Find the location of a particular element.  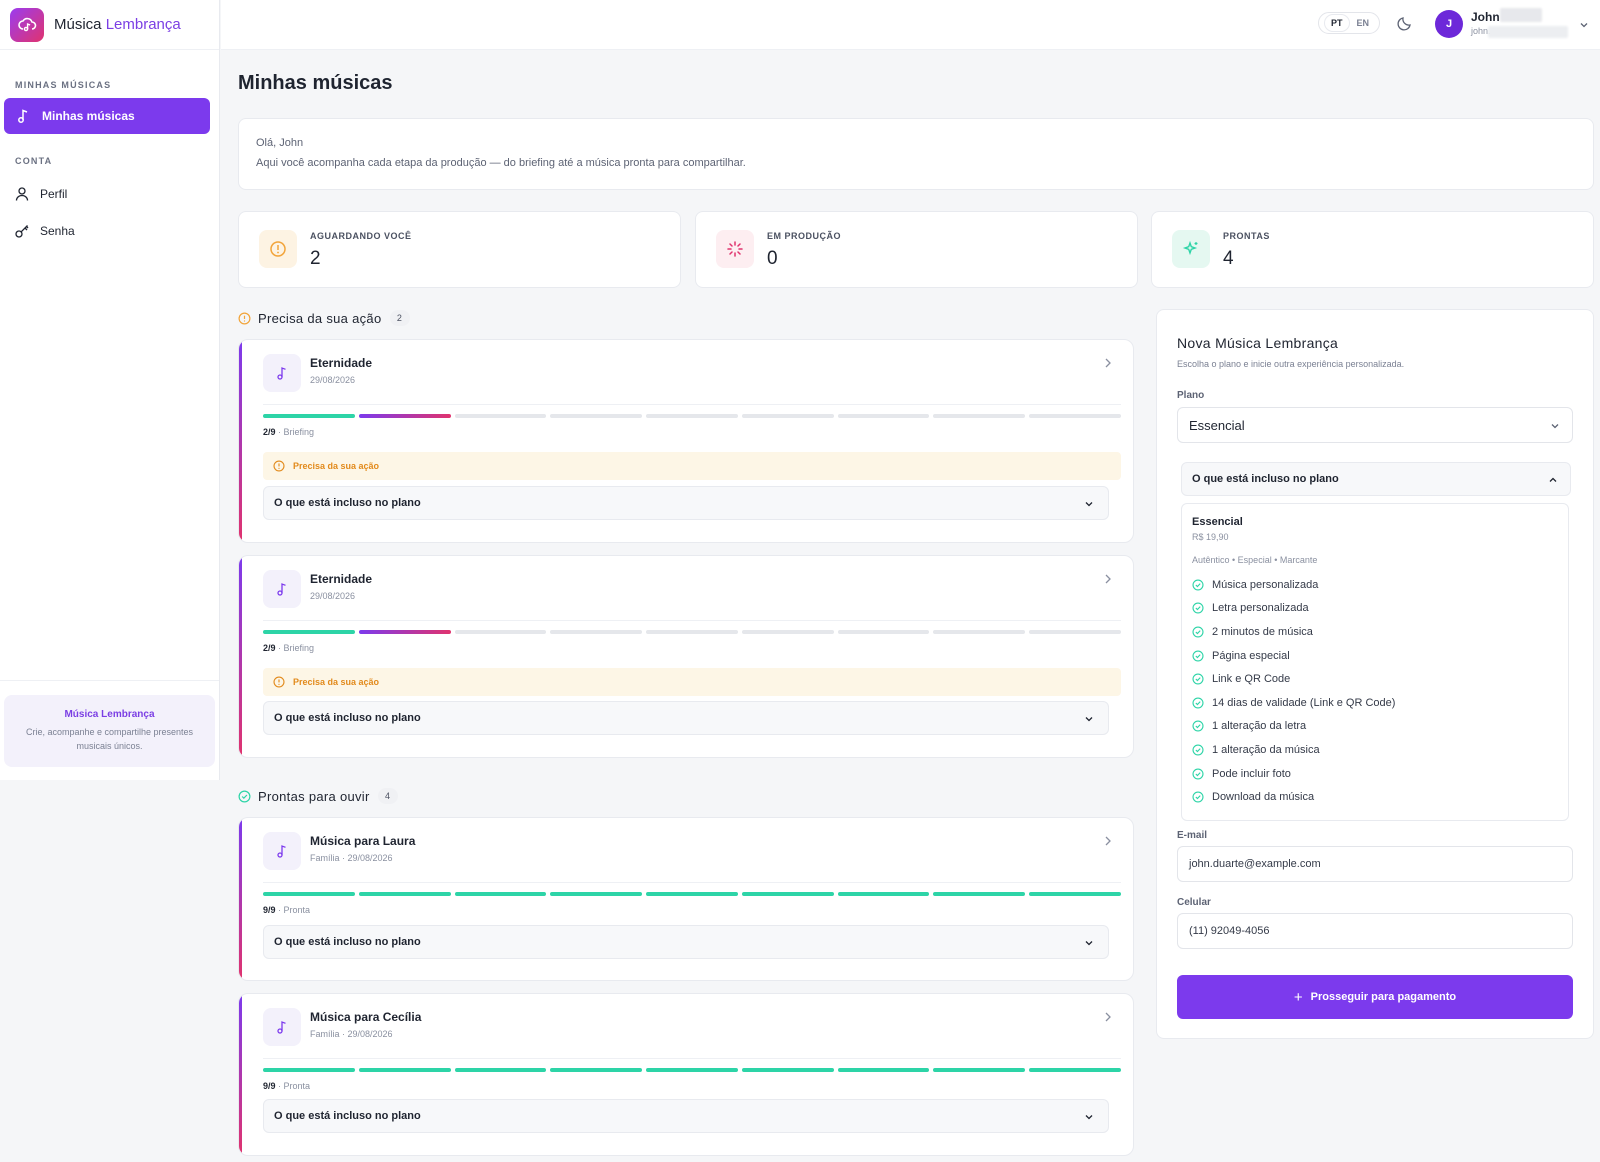

section-label-account: CONTA is located at coordinates (34, 161).